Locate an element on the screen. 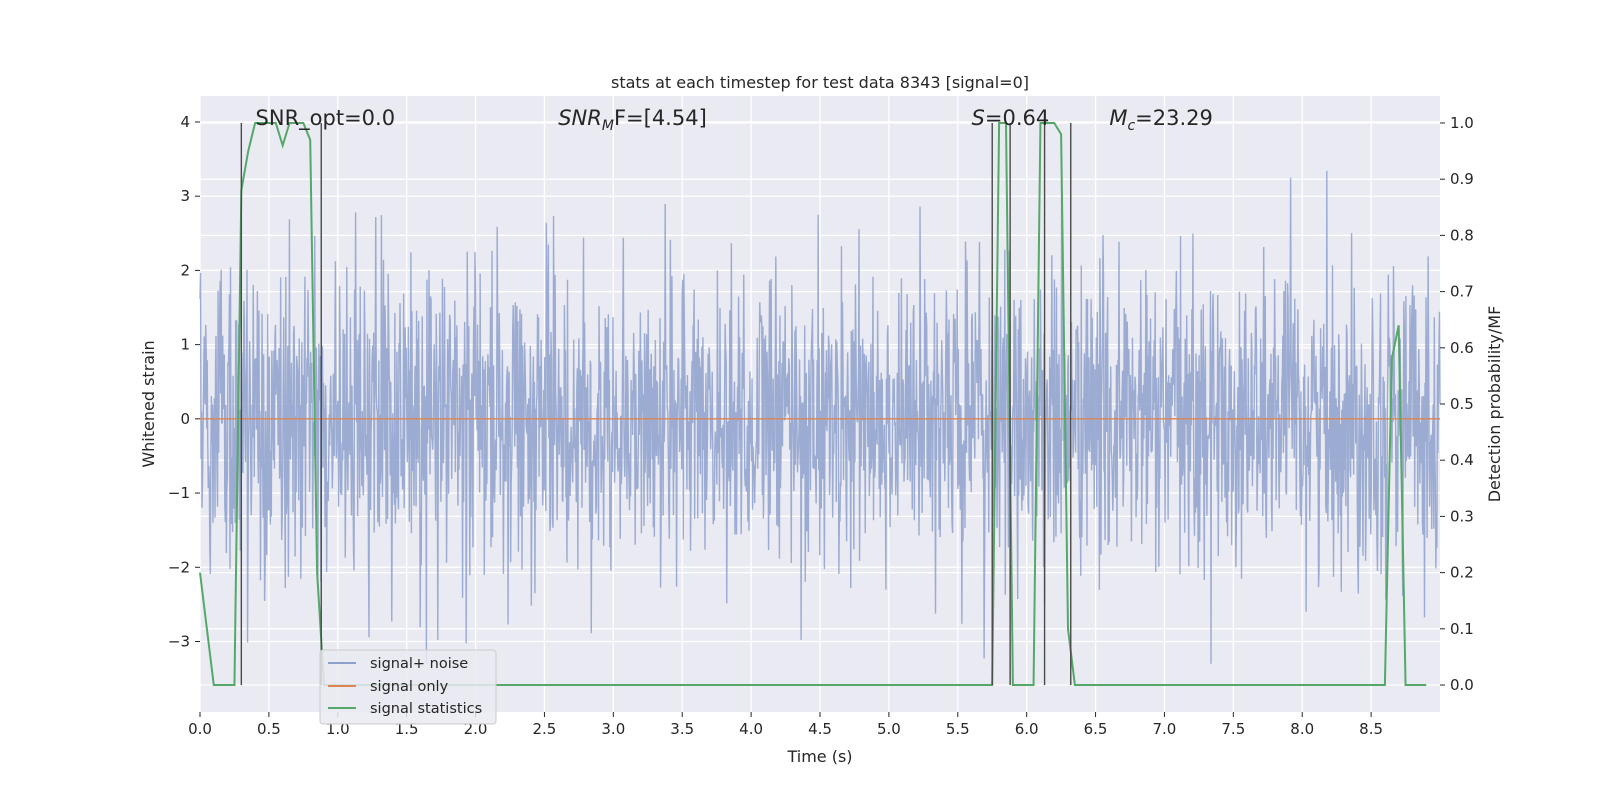  legend-label-noise: signal+ noise is located at coordinates (419, 664).